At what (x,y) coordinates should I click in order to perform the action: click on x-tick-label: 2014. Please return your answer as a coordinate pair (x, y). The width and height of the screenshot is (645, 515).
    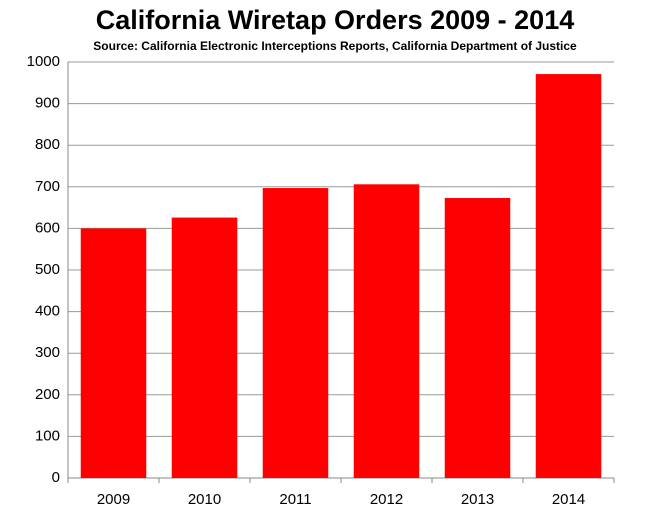
    Looking at the image, I should click on (568, 499).